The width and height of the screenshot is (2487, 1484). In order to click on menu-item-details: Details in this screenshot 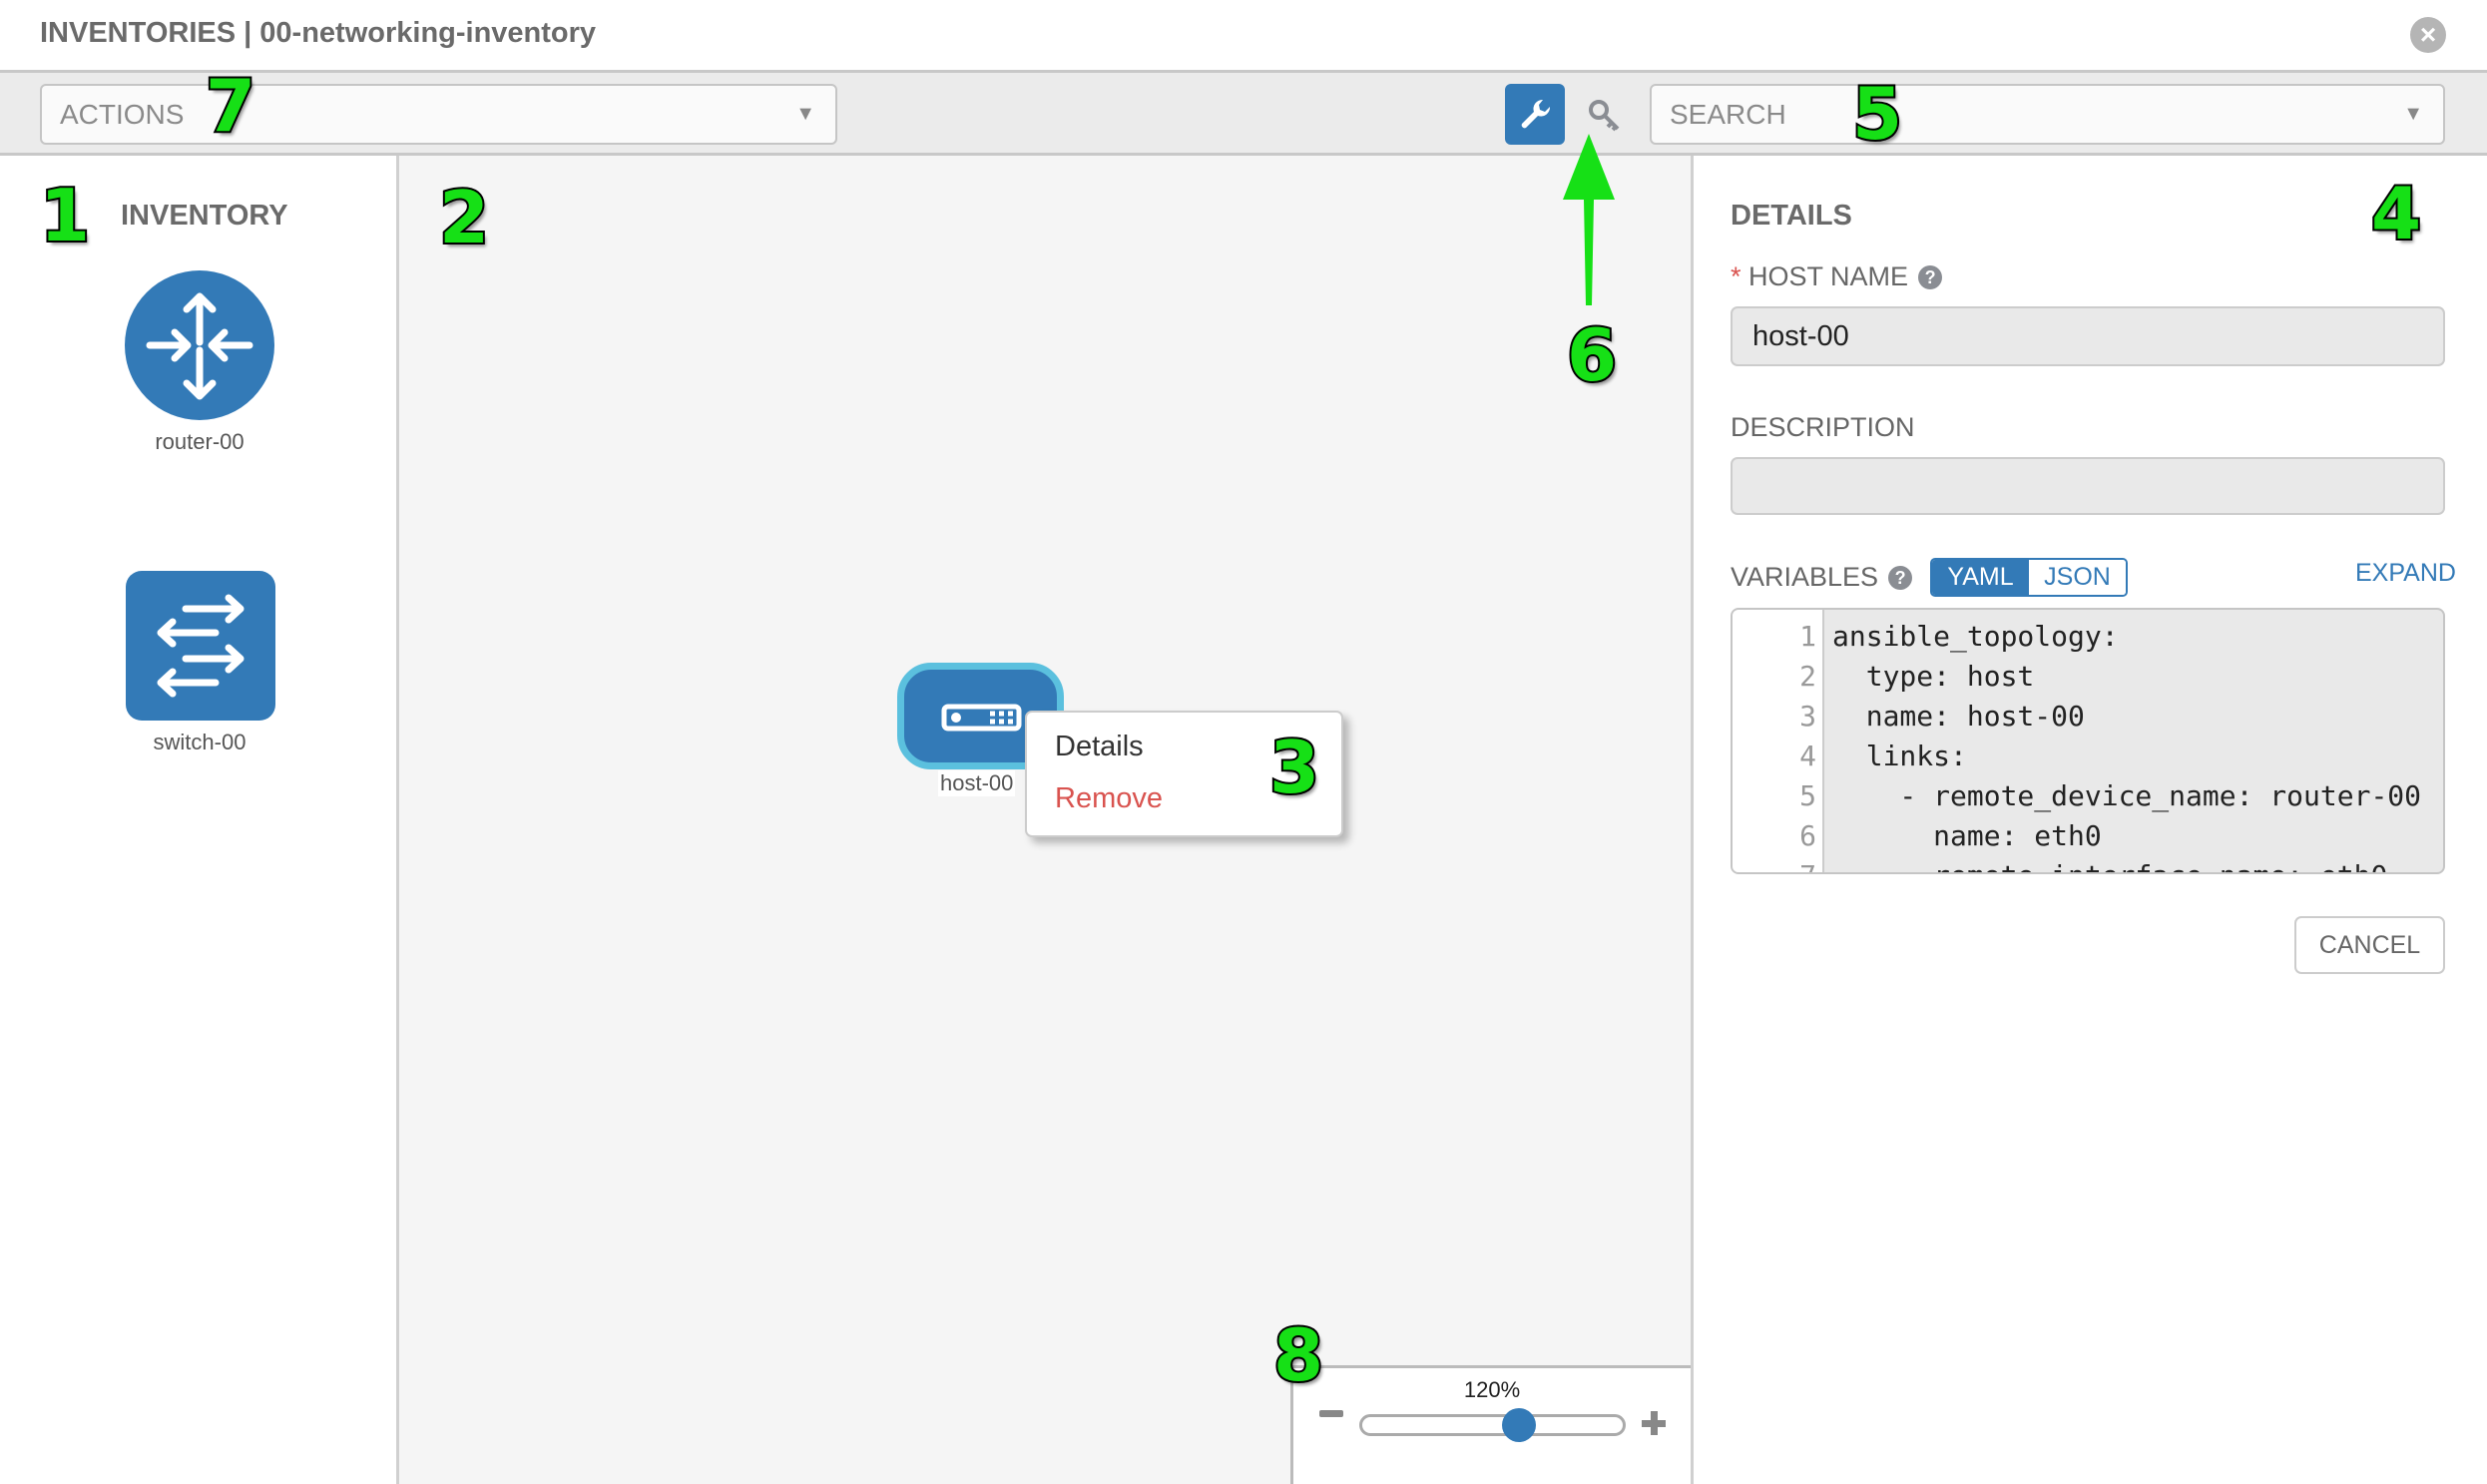, I will do `click(1099, 746)`.